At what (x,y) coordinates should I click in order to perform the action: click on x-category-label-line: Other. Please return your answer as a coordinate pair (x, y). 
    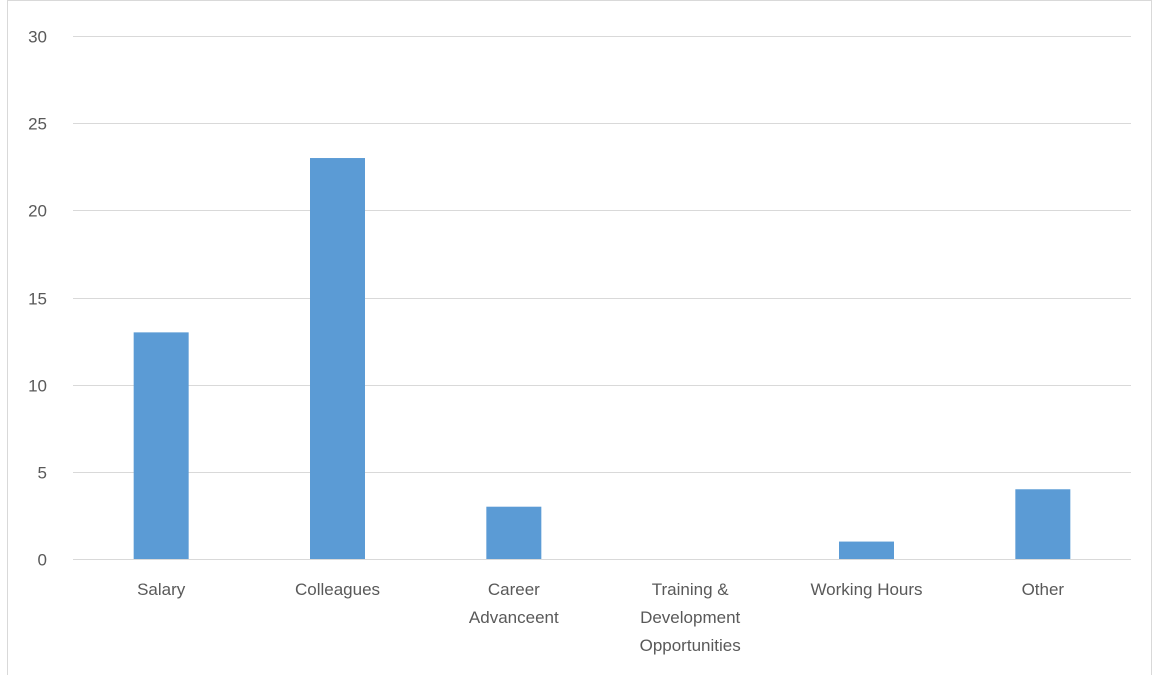
    Looking at the image, I should click on (1043, 589).